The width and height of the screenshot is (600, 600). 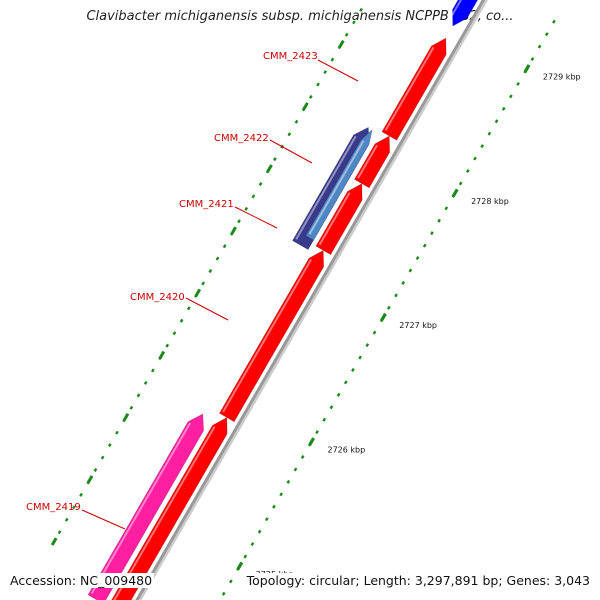 I want to click on gene-arrow-cmm-2421-steel, so click(x=339, y=184).